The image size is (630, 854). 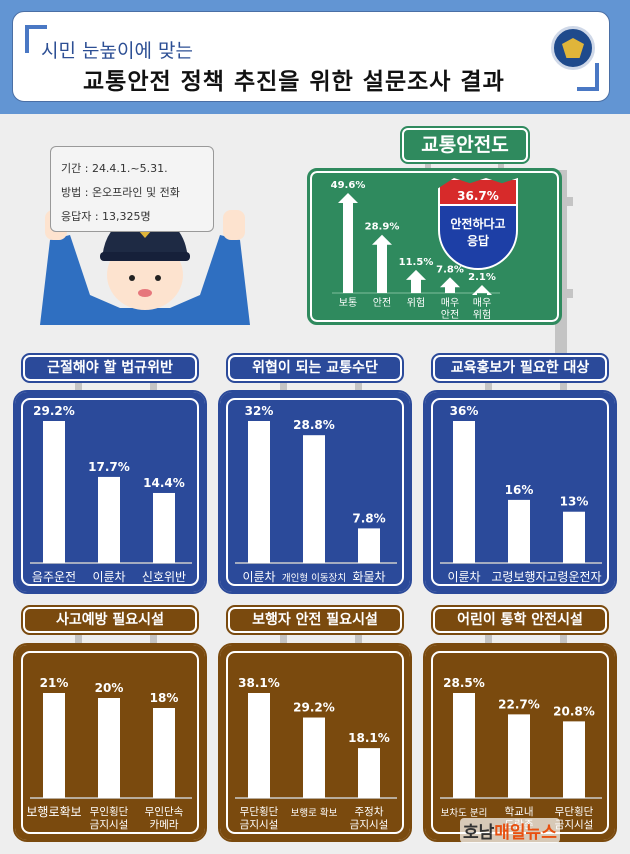 I want to click on arrow-value-label: 49.6%, so click(x=348, y=185).